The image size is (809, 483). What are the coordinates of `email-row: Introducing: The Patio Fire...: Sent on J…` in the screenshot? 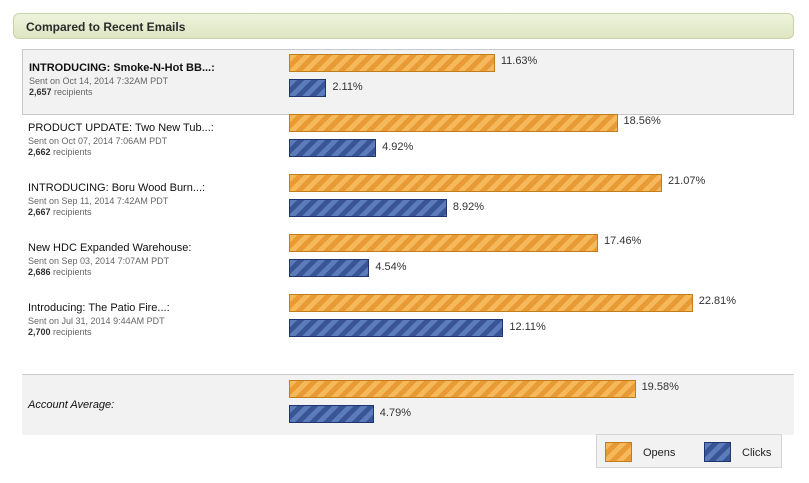 It's located at (408, 322).